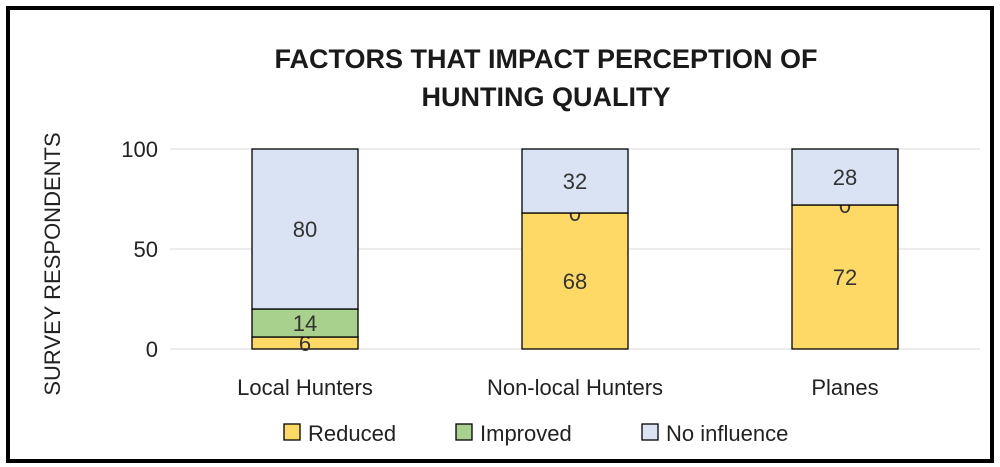  I want to click on legend-label: Reduced, so click(352, 433).